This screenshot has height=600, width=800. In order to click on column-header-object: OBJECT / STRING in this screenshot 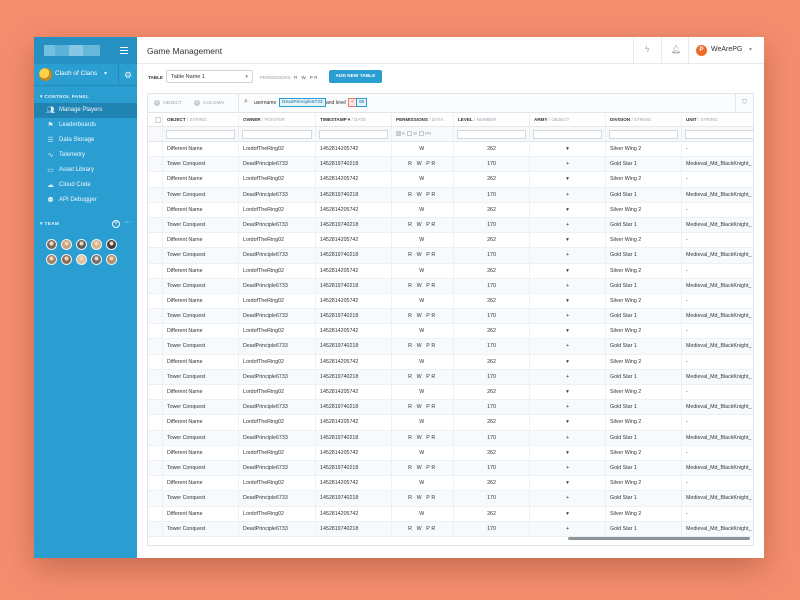, I will do `click(201, 120)`.